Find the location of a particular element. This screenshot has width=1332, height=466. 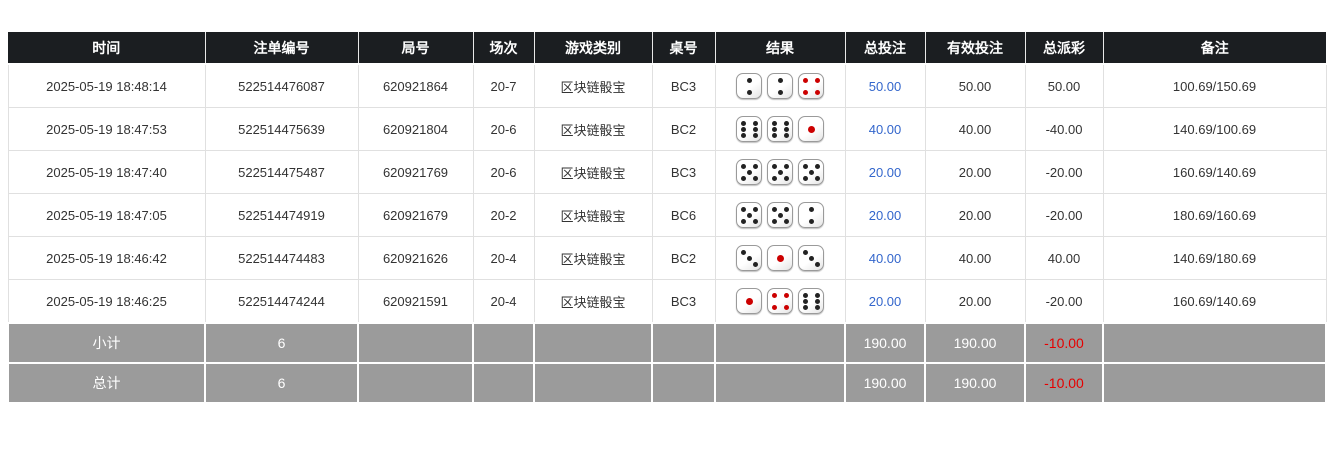

cell-valid_bet: 50.00 is located at coordinates (975, 85).